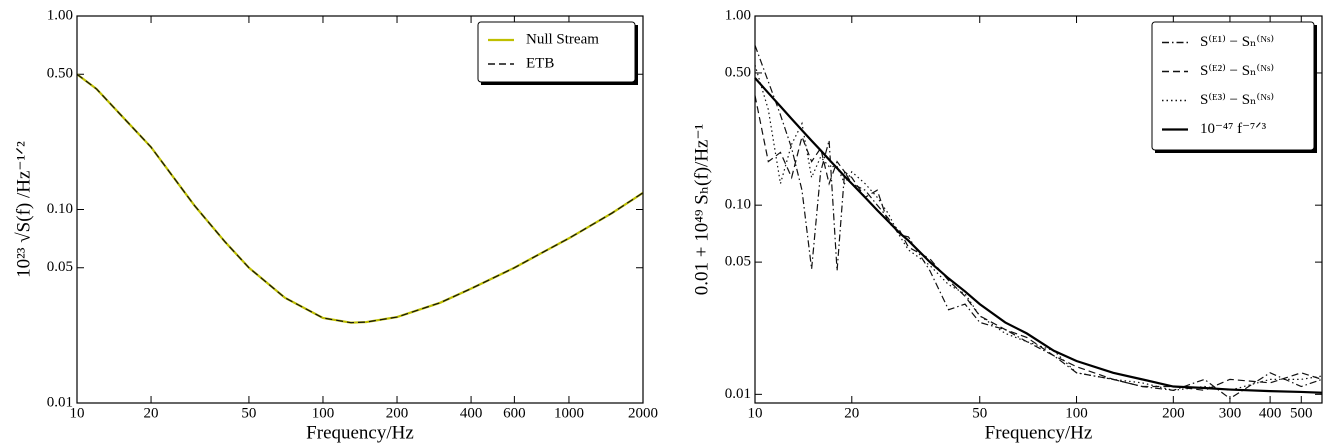 The image size is (1328, 445). What do you see at coordinates (1237, 41) in the screenshot?
I see `legend-text: S⁽ᴱ¹⁾ − Sₙ⁽ᴺˢ⁾` at bounding box center [1237, 41].